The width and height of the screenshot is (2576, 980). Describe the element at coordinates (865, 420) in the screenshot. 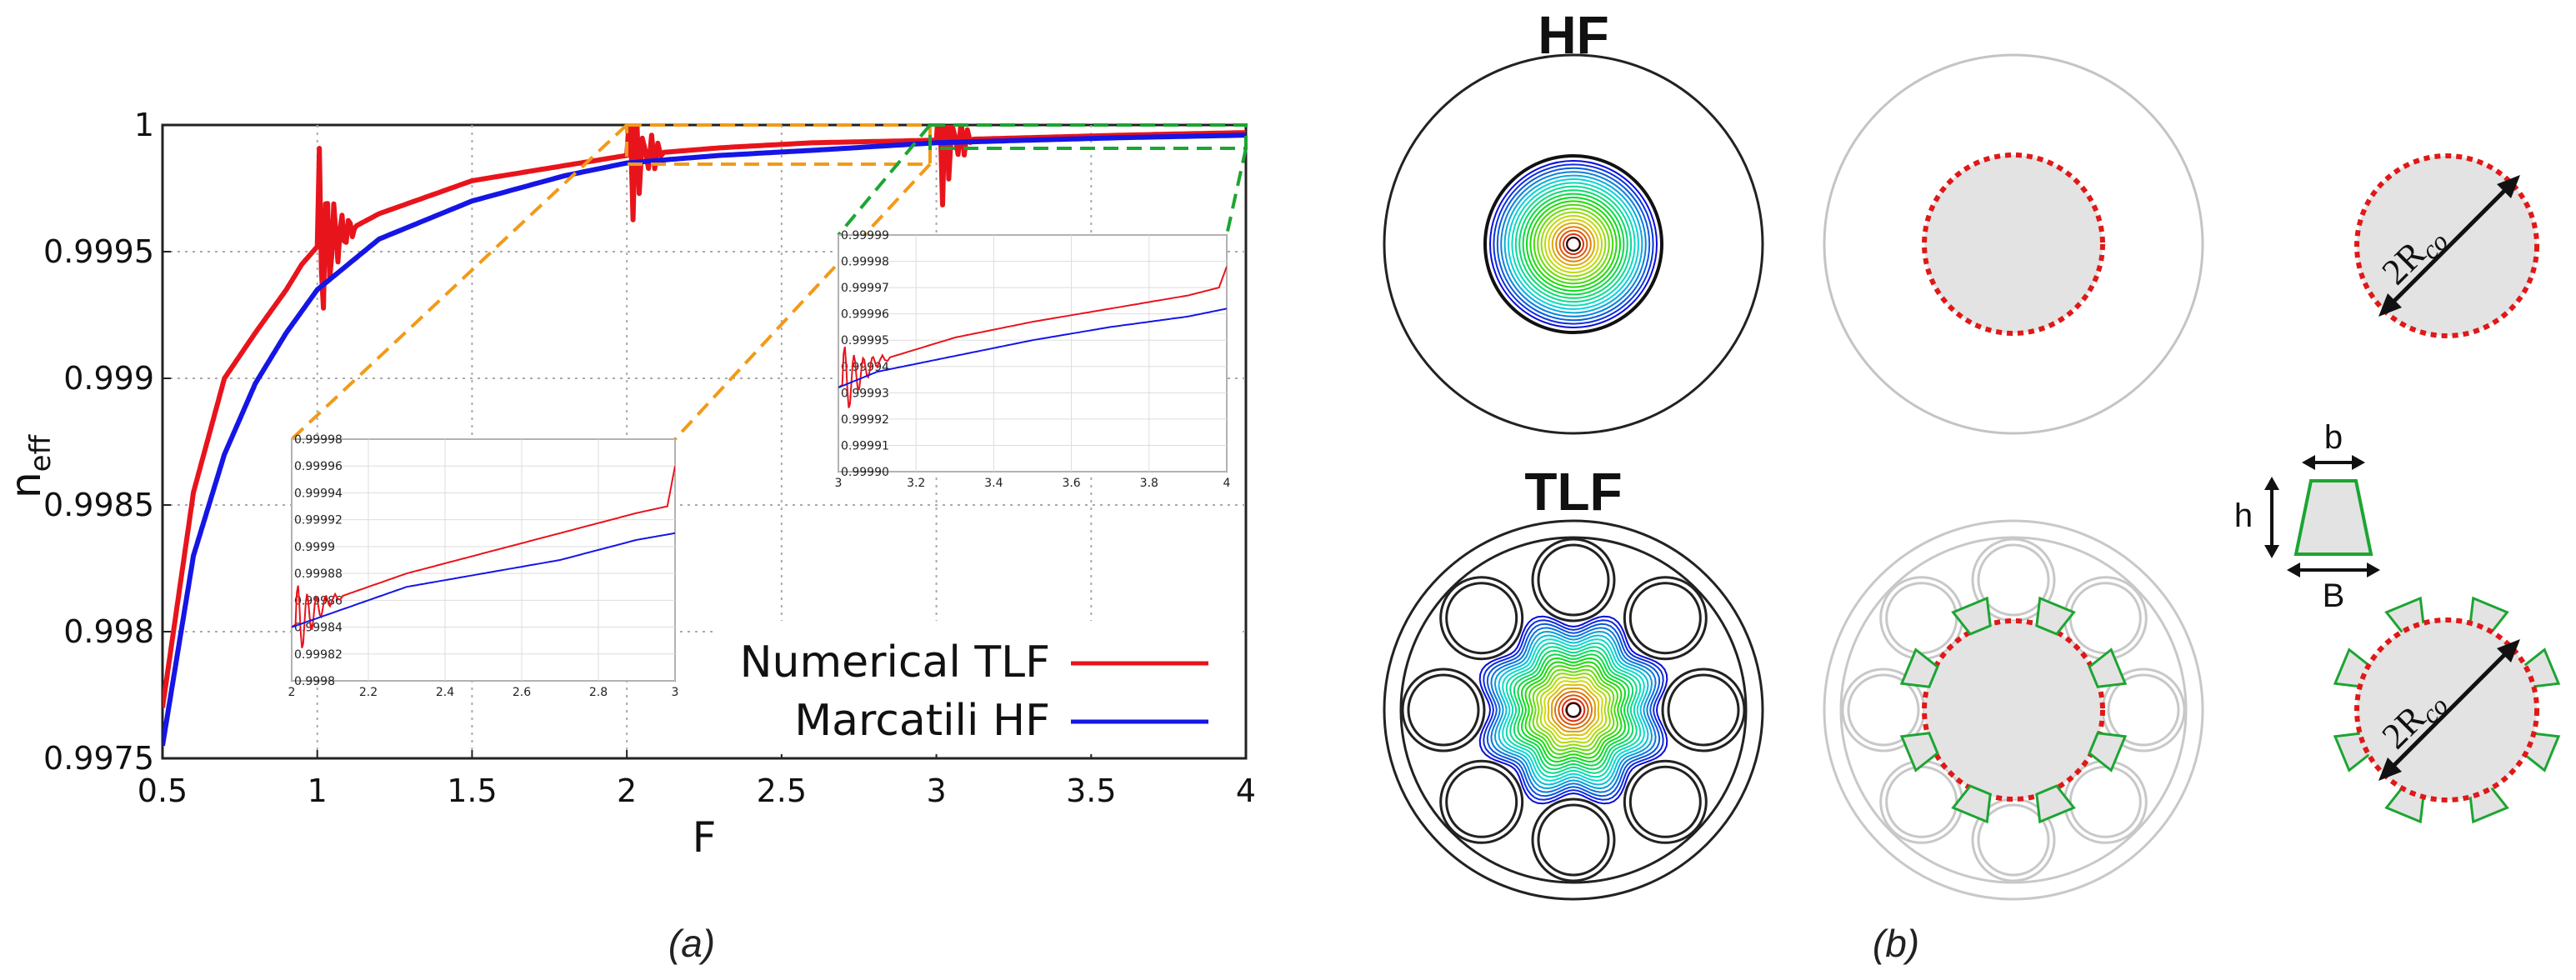

I see `in2-y-tick-label: 0.99992` at that location.